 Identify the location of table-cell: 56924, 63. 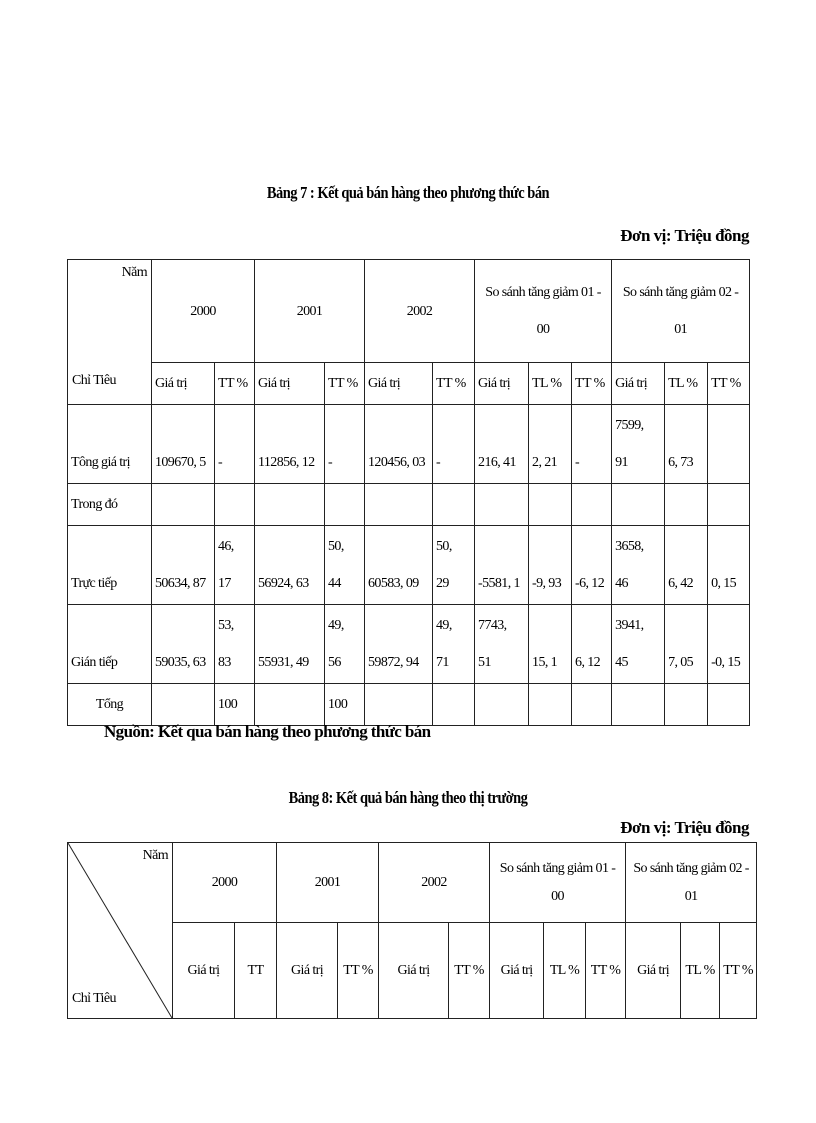
(290, 565).